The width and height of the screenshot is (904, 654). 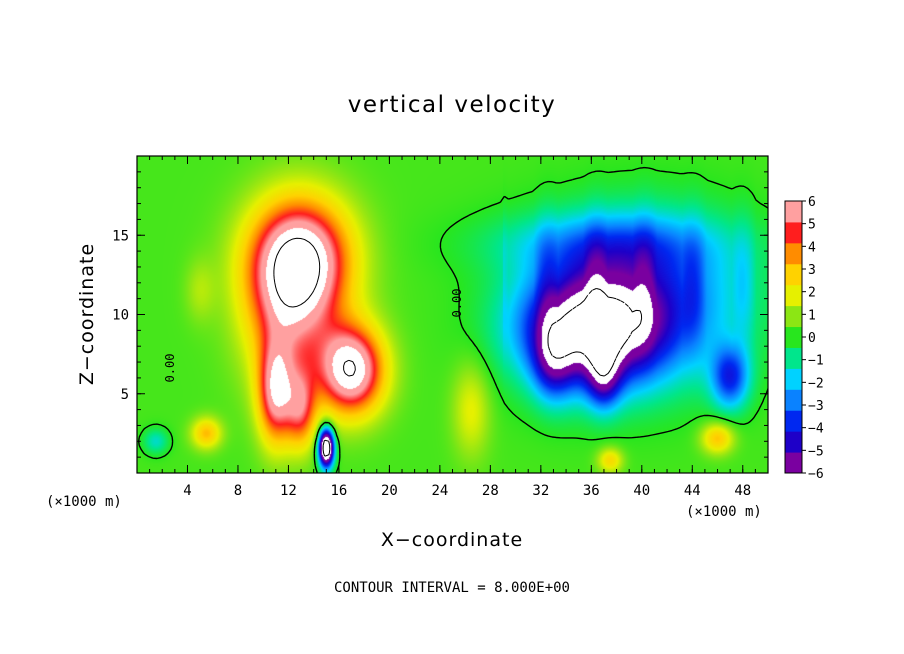 What do you see at coordinates (812, 202) in the screenshot?
I see `colorbar-tick-label: 6` at bounding box center [812, 202].